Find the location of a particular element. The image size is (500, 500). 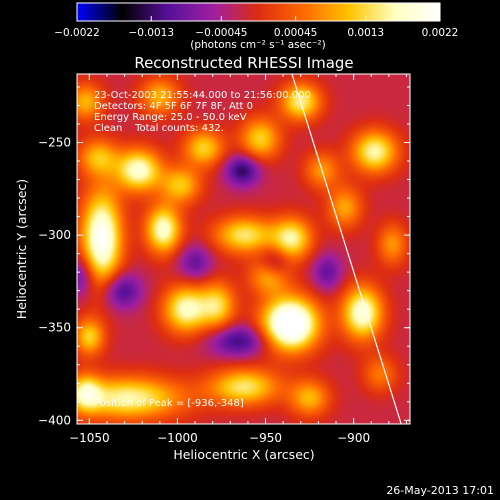

x-tick-label: −900 is located at coordinates (353, 438).